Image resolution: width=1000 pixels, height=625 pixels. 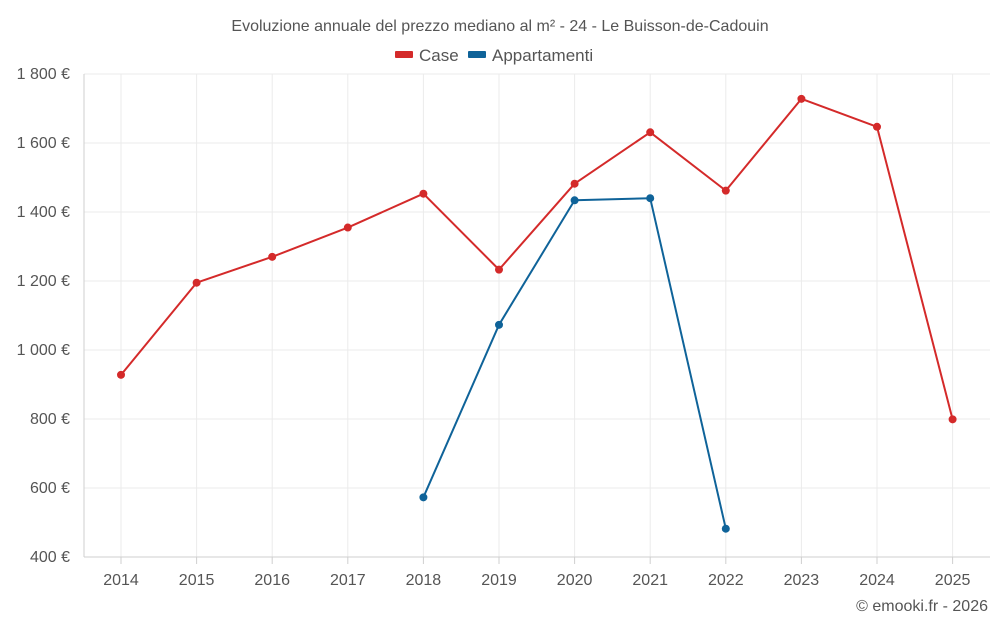 I want to click on x-tick-label: 2023, so click(x=802, y=580).